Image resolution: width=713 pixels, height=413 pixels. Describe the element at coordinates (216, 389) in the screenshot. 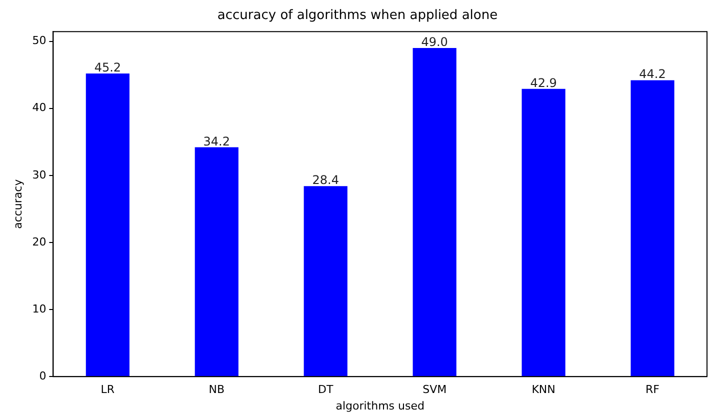

I see `x-tick-label: NB` at that location.